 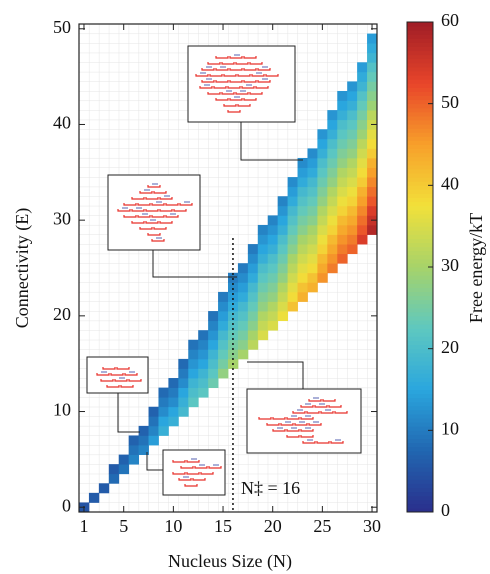 What do you see at coordinates (445, 510) in the screenshot?
I see `colorbar-tick-label: 0` at bounding box center [445, 510].